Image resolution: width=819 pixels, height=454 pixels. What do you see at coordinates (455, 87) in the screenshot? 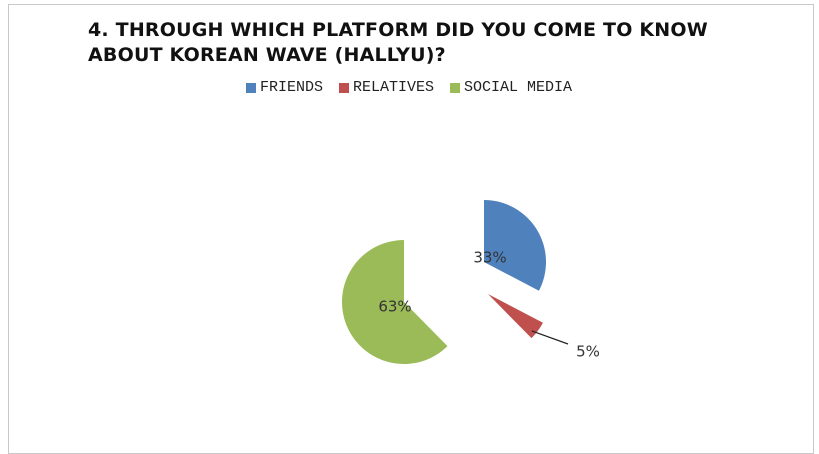
I see `legend-swatch-social-media` at bounding box center [455, 87].